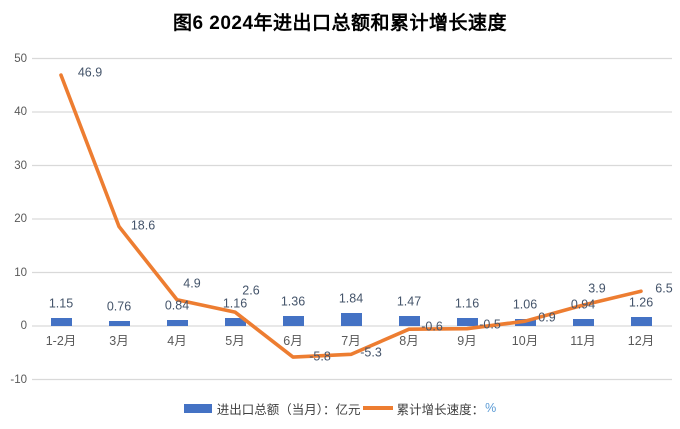  Describe the element at coordinates (377, 408) in the screenshot. I see `legend-line-swatch-icon` at that location.